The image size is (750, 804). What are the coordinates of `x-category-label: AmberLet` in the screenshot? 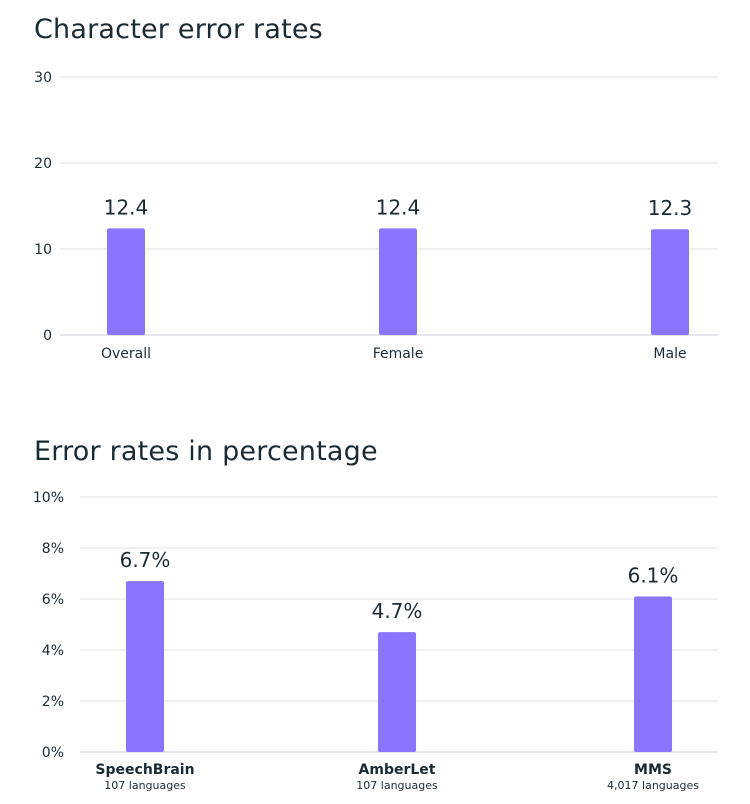 It's located at (397, 770).